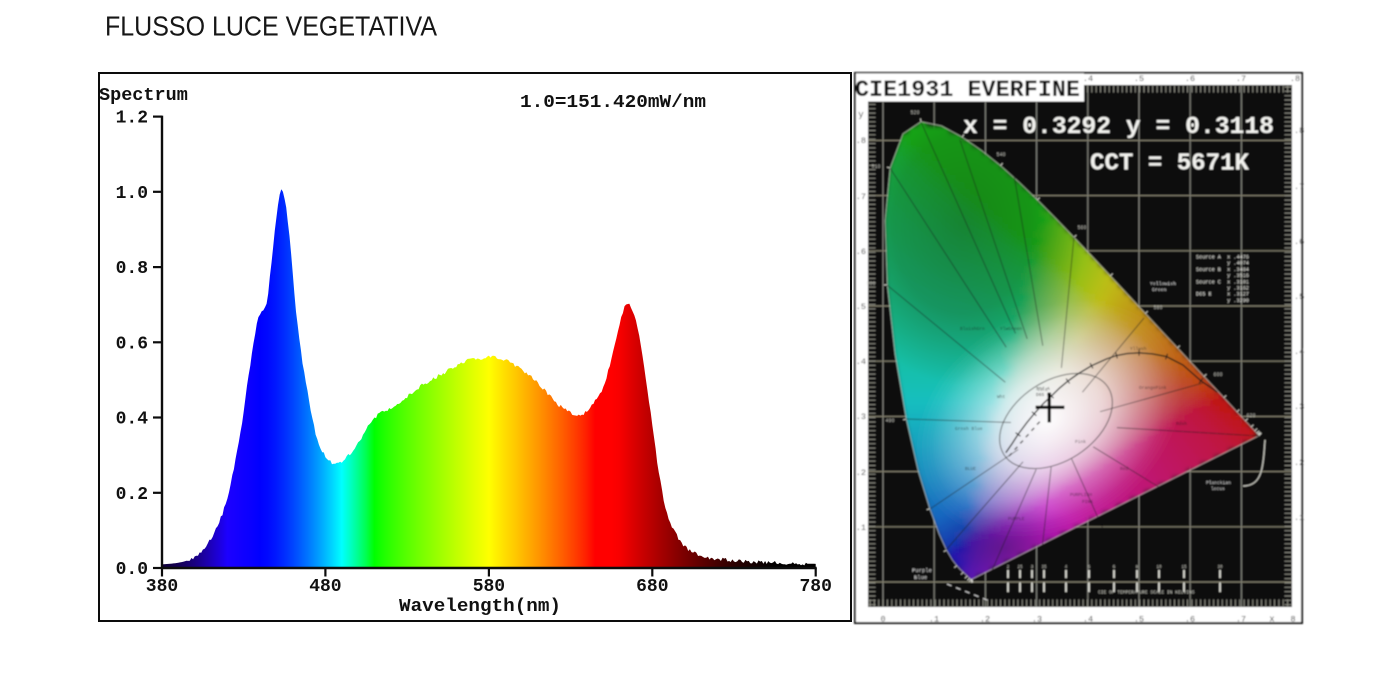 The width and height of the screenshot is (1400, 700). What do you see at coordinates (1271, 620) in the screenshot?
I see `svg-text: x` at bounding box center [1271, 620].